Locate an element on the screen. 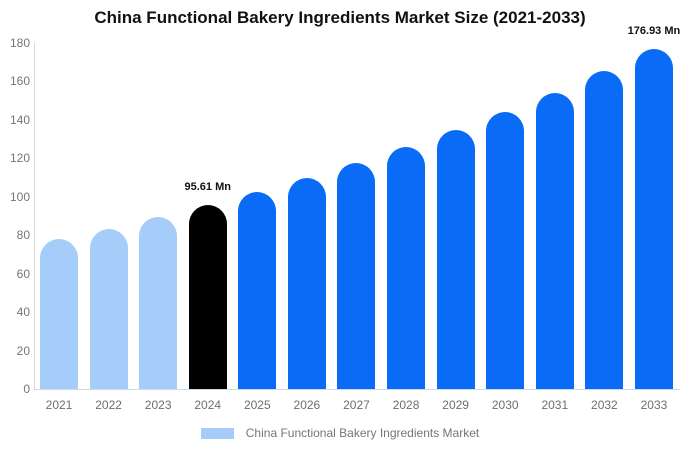 This screenshot has width=680, height=450. x-axis-line is located at coordinates (357, 389).